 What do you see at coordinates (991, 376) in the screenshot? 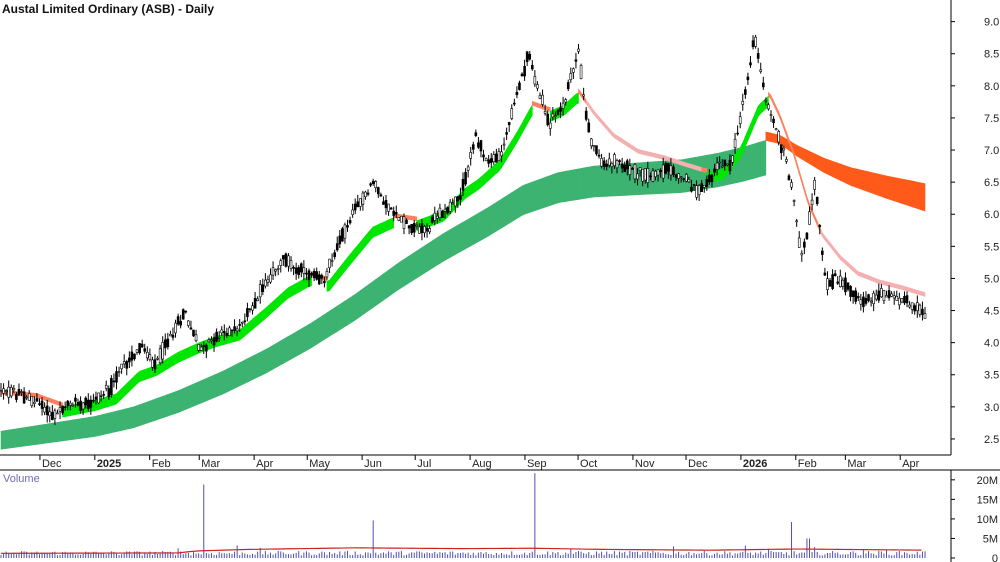
I see `price-tick-label: 3.5` at bounding box center [991, 376].